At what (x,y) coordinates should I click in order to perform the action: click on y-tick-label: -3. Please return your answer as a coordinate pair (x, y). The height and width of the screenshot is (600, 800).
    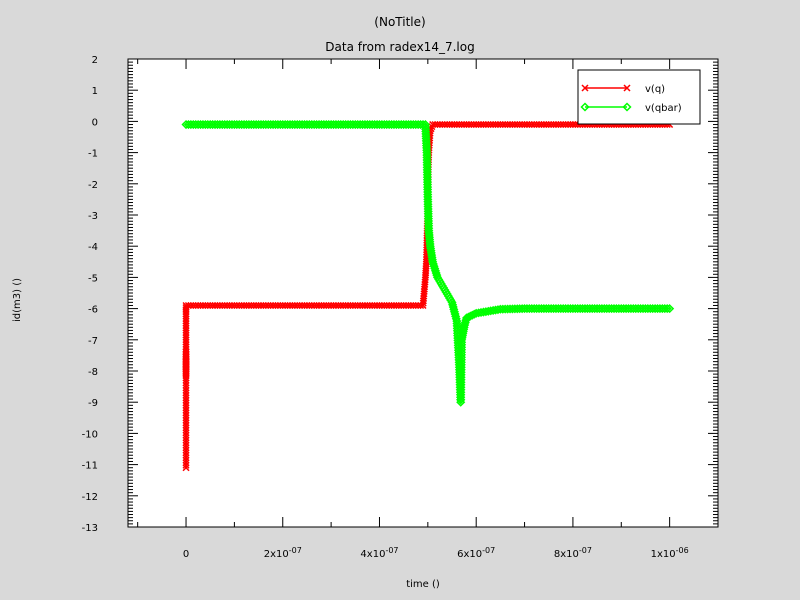
    Looking at the image, I should click on (93, 216).